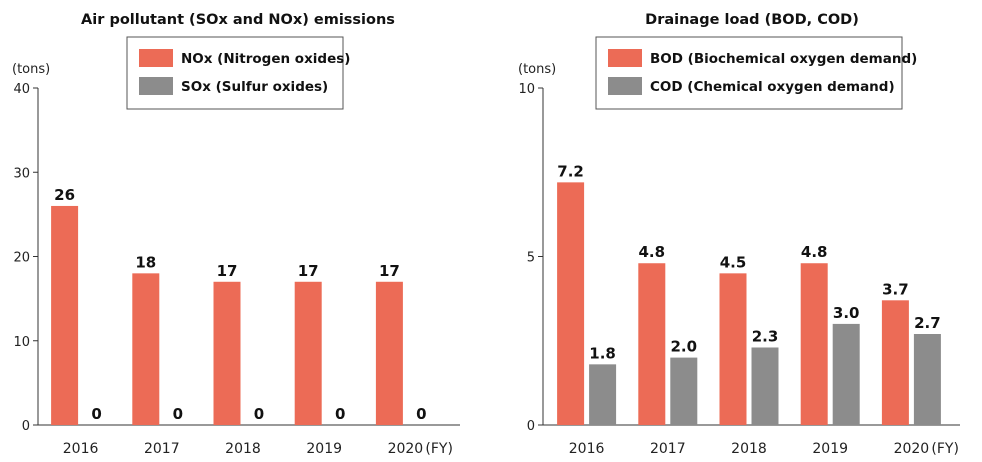  Describe the element at coordinates (927, 323) in the screenshot. I see `data-label: 2.7` at that location.